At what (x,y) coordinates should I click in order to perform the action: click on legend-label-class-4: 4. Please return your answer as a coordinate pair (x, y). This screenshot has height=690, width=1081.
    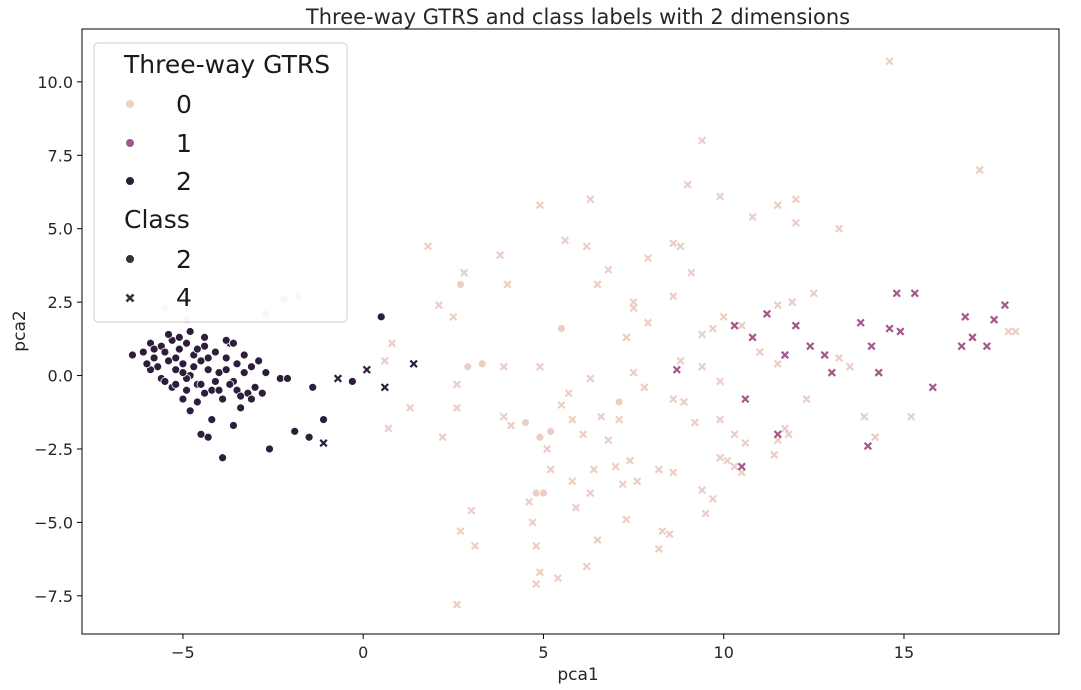
    Looking at the image, I should click on (184, 297).